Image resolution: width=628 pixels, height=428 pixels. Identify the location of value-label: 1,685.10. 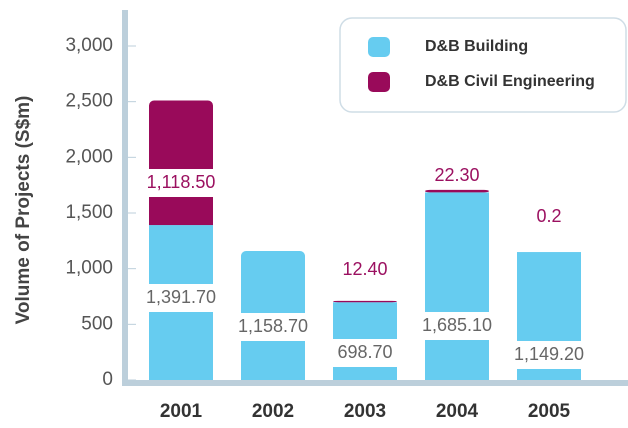
(457, 325).